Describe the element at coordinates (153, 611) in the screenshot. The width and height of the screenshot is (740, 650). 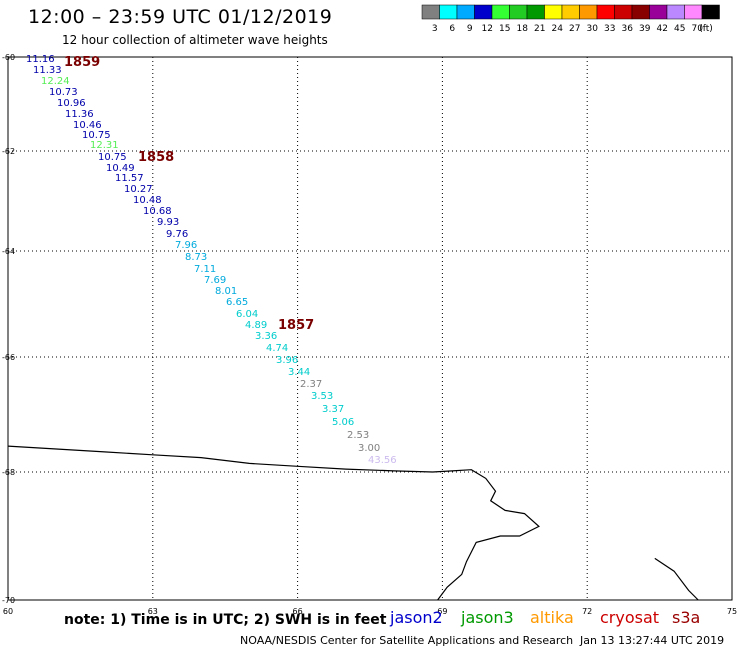
I see `x-tick-label: 63` at that location.